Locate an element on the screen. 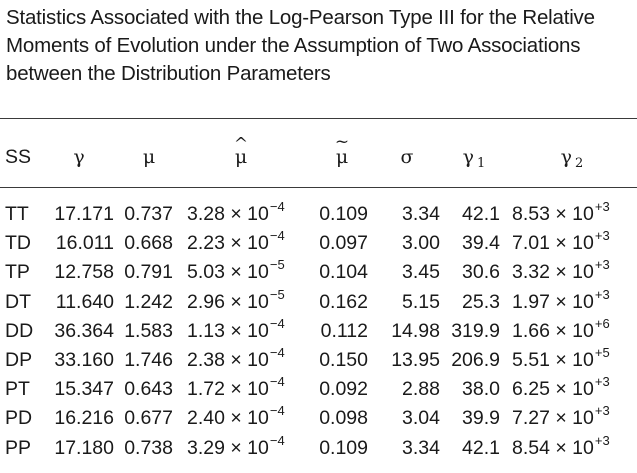  cell-gamma: 11.640 is located at coordinates (84, 301).